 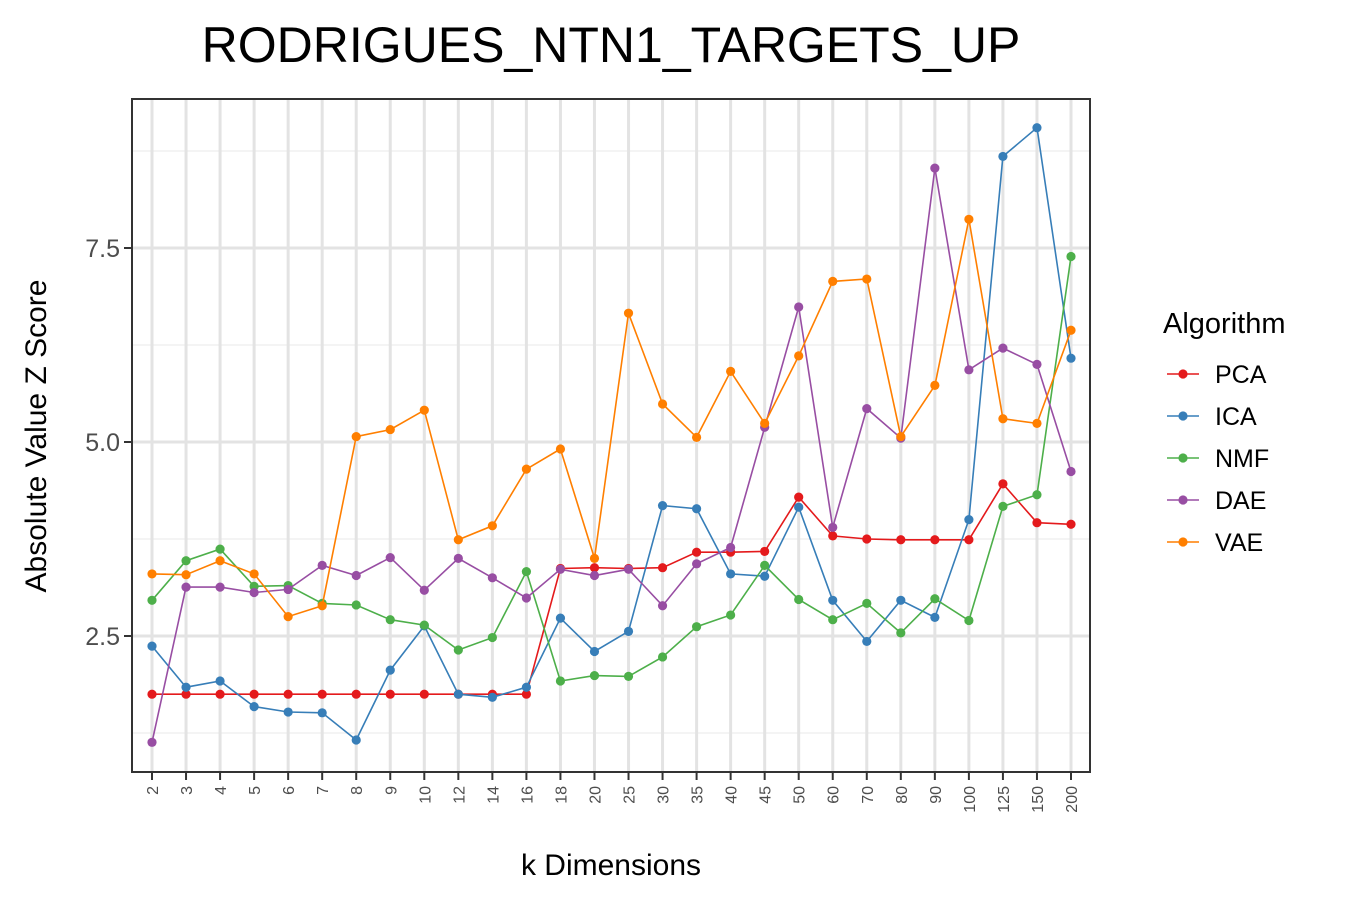 What do you see at coordinates (611, 45) in the screenshot?
I see `chart-title: RODRIGUES_NTN1_TARGETS_UP` at bounding box center [611, 45].